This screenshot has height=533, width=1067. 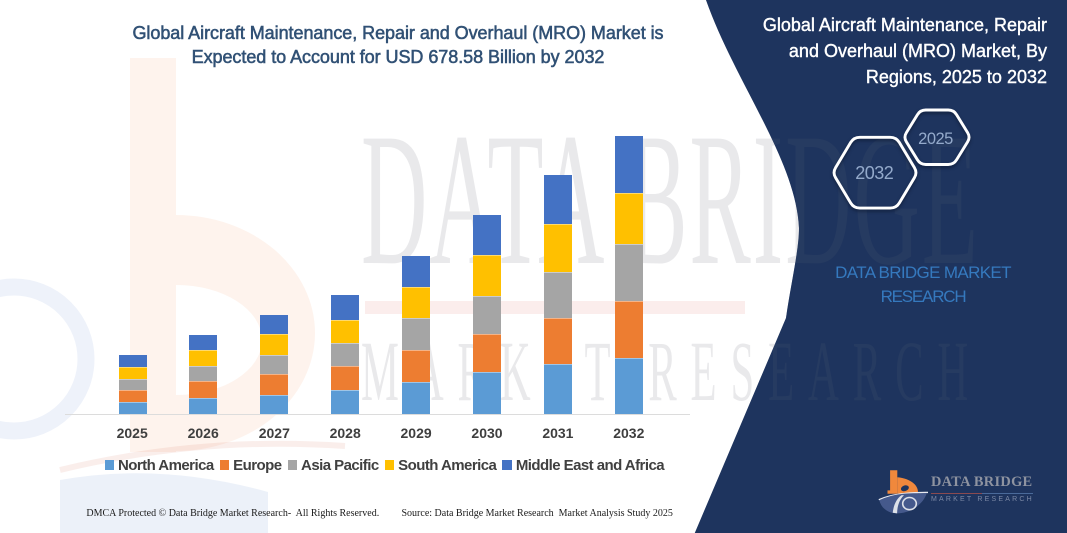 I want to click on svg-text: 2032, so click(x=874, y=173).